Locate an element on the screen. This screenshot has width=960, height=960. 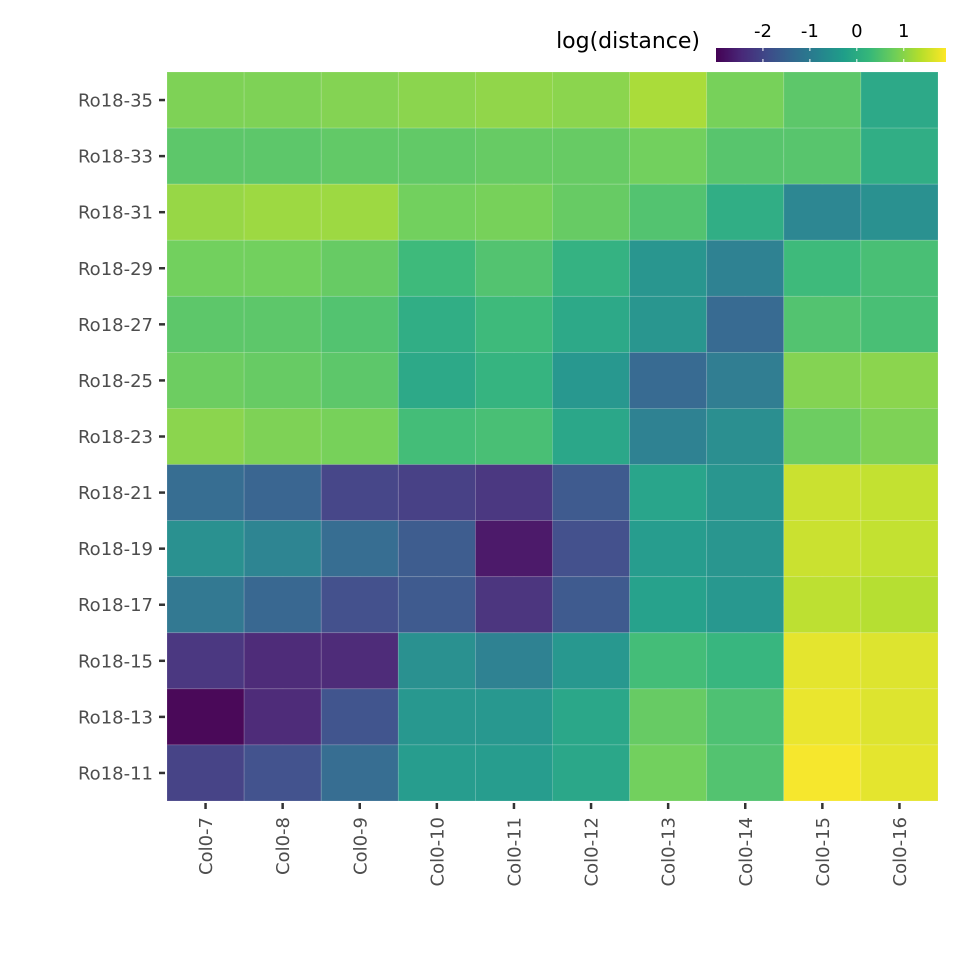
colorbar-legend: log(distance) -2 -1 0 1 is located at coordinates (751, 41).